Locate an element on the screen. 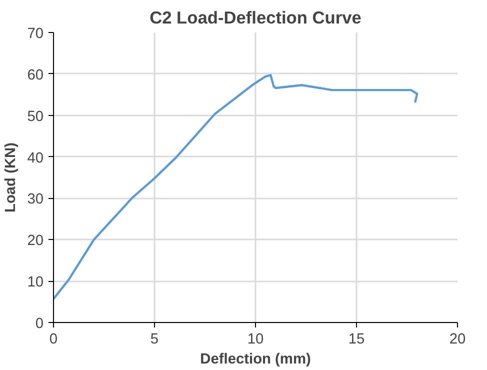 The width and height of the screenshot is (487, 370). x-tick-label: 5 is located at coordinates (154, 340).